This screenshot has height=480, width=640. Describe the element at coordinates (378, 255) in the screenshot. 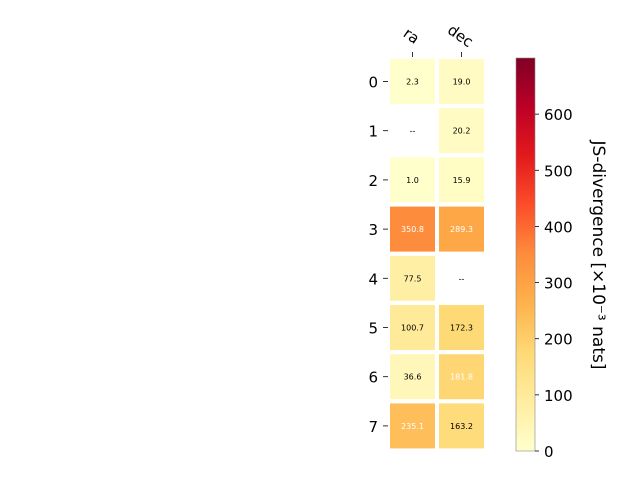

I see `row-tick-labels: 0 1 2 3 4 5 6 7` at that location.